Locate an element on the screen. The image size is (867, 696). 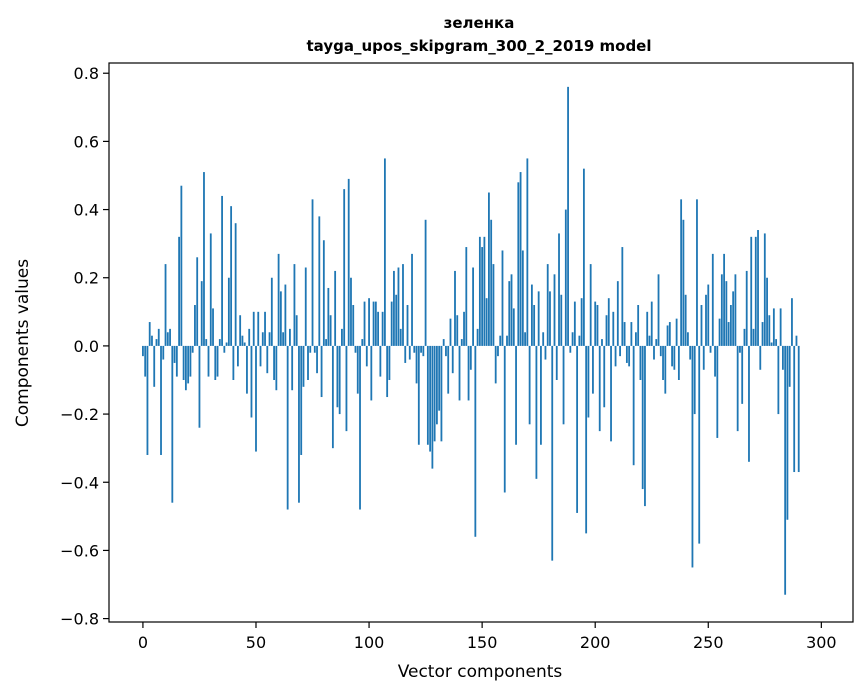
y-tick-label: −0.4 is located at coordinates (79, 482).